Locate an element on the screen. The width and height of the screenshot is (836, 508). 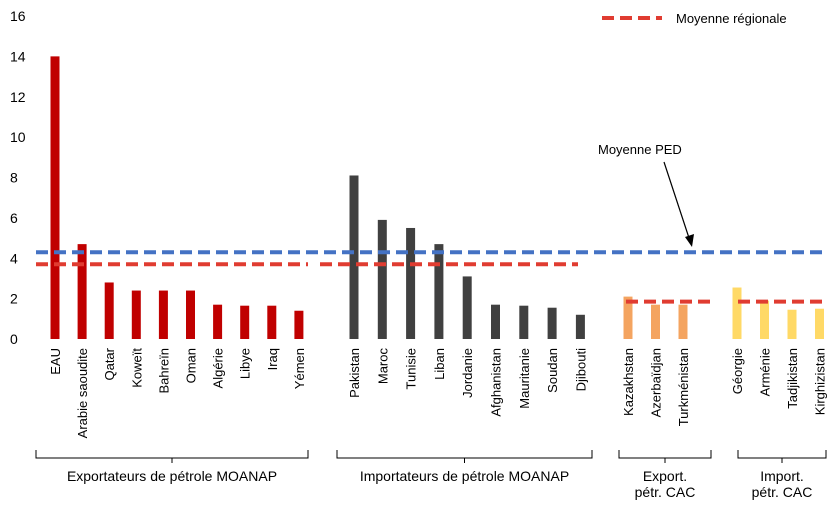
group-label: Export. pétr. CAC is located at coordinates (665, 484).